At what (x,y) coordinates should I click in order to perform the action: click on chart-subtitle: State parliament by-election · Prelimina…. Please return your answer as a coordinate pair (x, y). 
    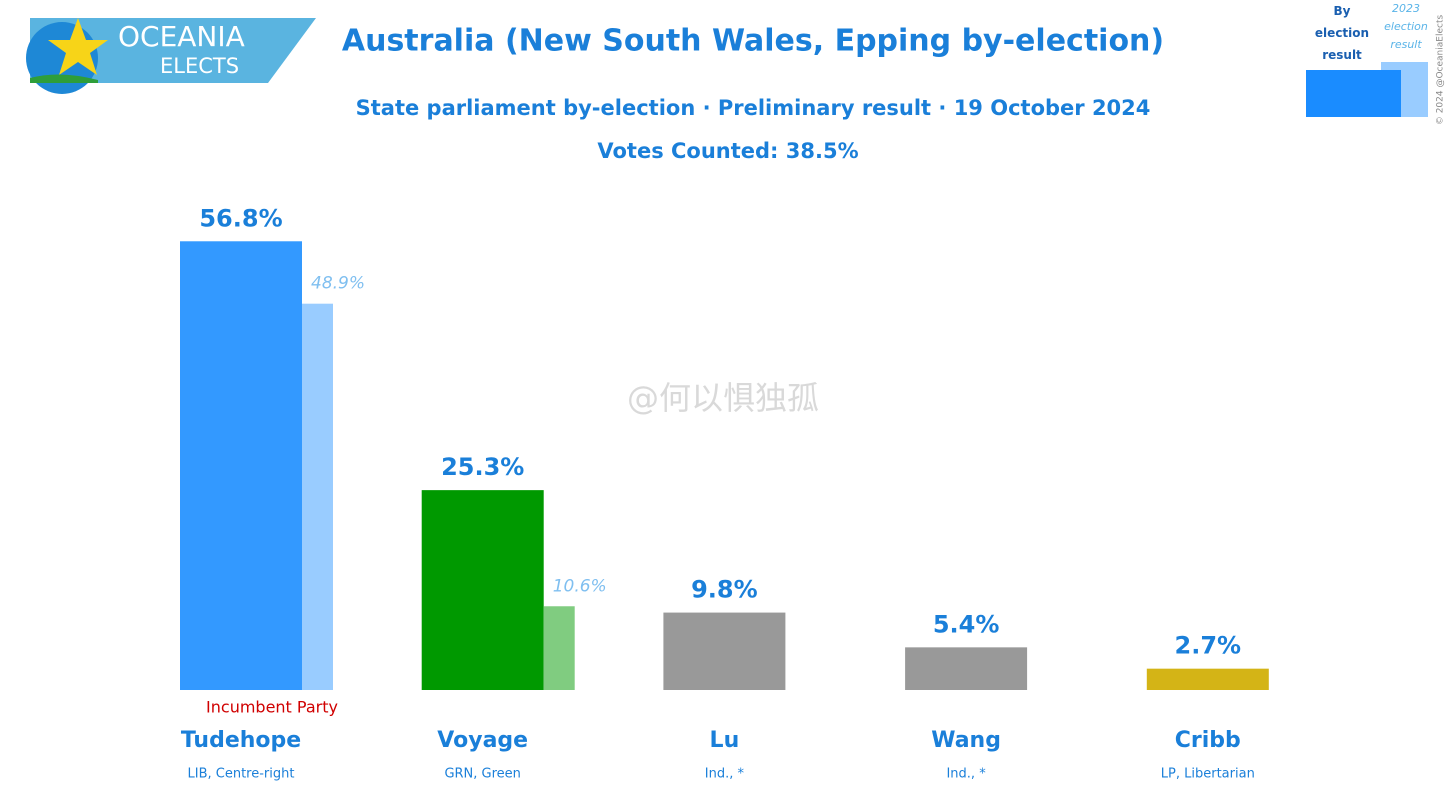
    Looking at the image, I should click on (753, 108).